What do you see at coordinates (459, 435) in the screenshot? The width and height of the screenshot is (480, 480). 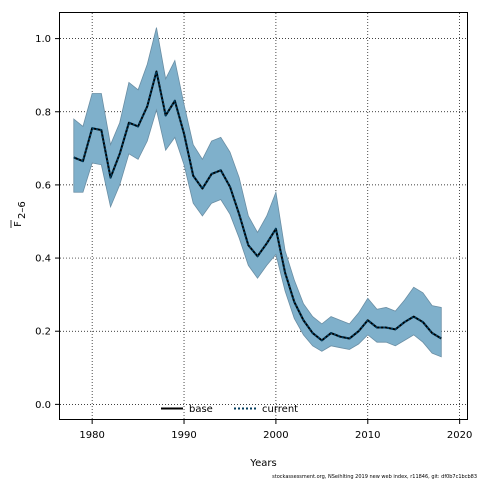 I see `x-tick-label-4: 2020` at bounding box center [459, 435].